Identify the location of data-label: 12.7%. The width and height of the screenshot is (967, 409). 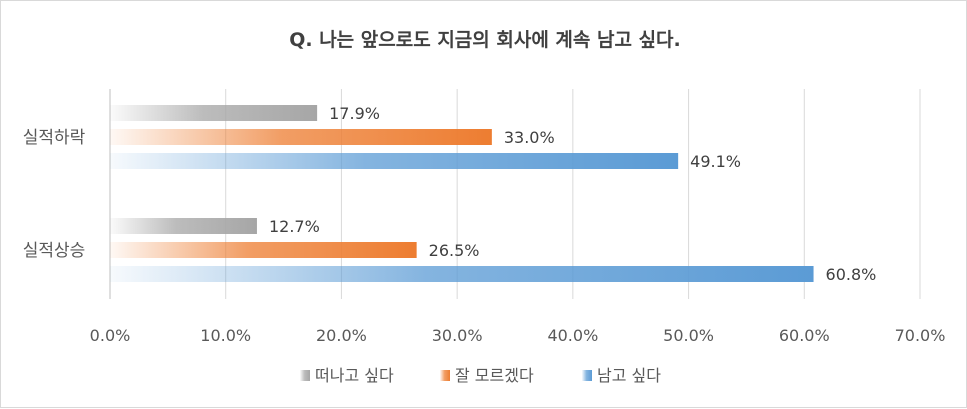
(294, 226).